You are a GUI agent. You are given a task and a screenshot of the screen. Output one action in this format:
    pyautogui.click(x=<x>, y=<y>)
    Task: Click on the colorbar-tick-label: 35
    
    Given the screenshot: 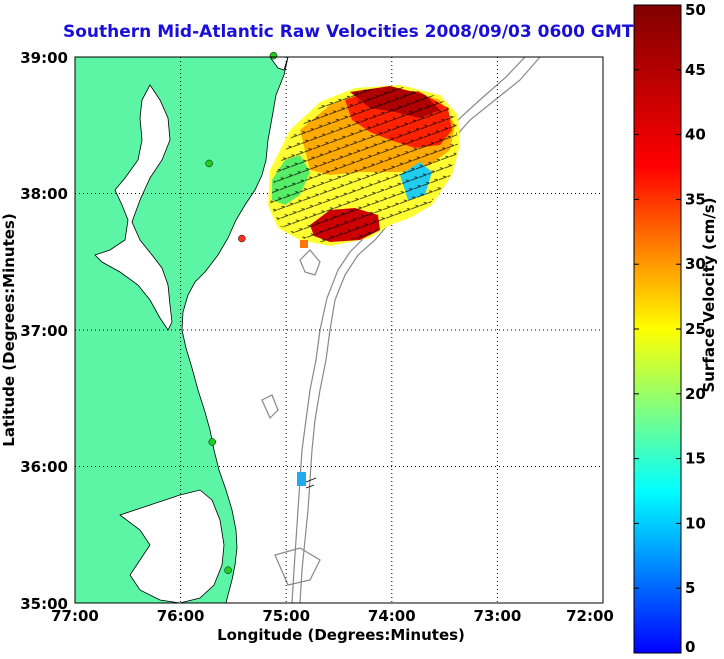 What is the action you would take?
    pyautogui.click(x=695, y=199)
    